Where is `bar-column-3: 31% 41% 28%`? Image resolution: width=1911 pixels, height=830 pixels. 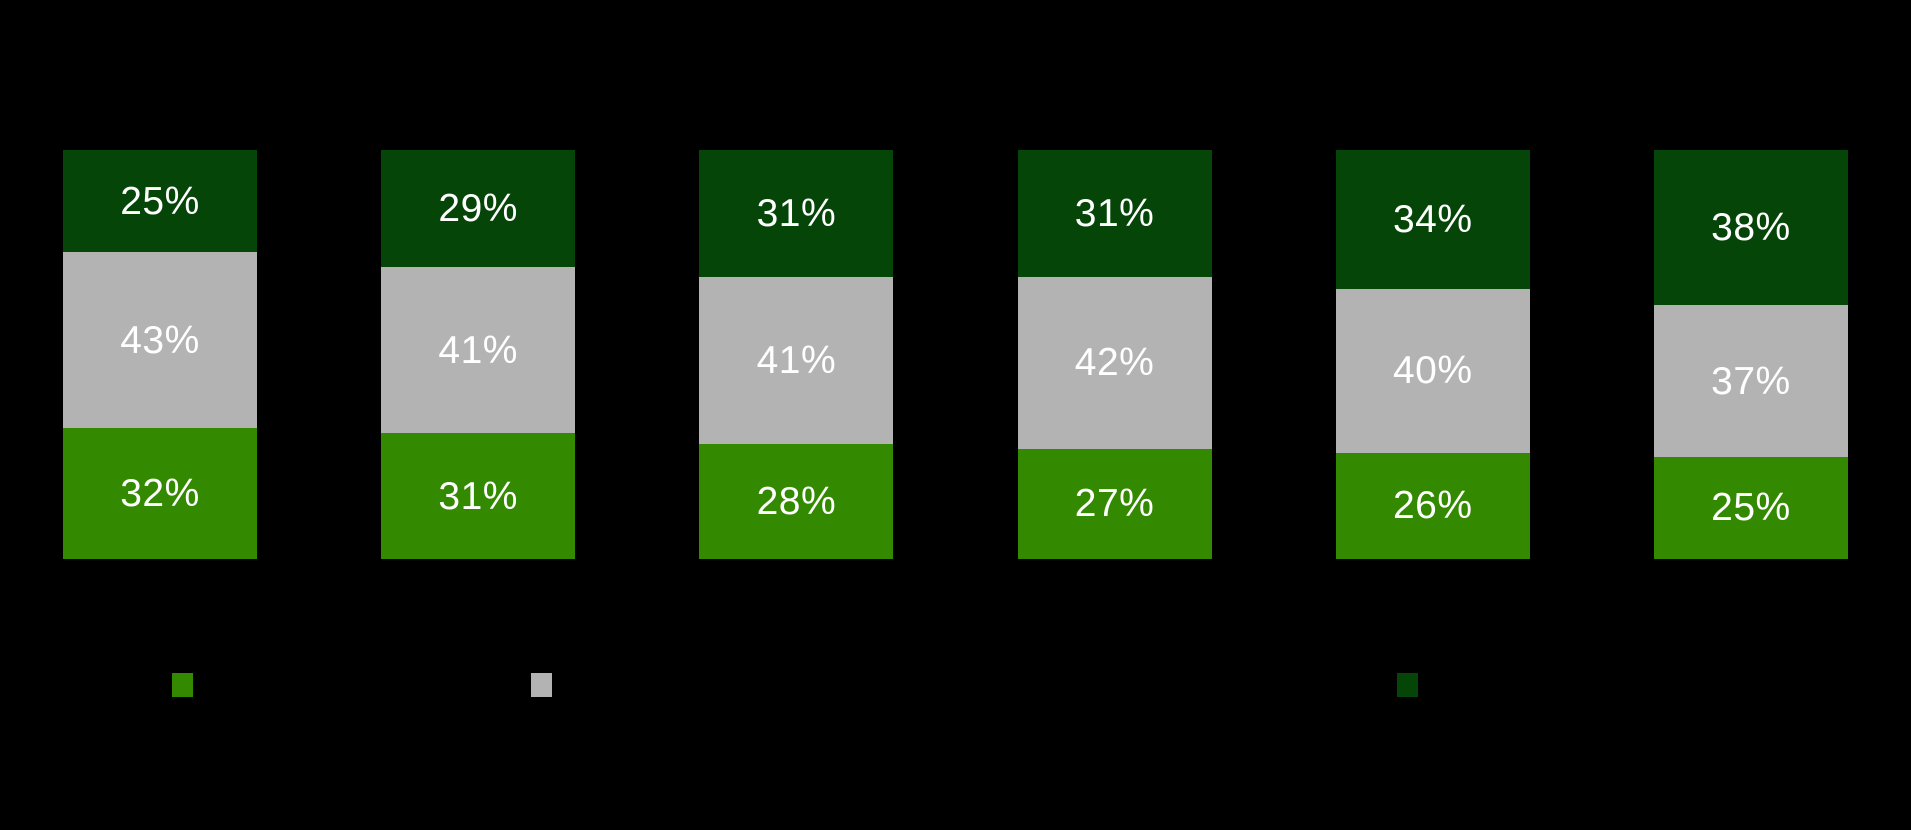
bar-column-3: 31% 41% 28% is located at coordinates (796, 354).